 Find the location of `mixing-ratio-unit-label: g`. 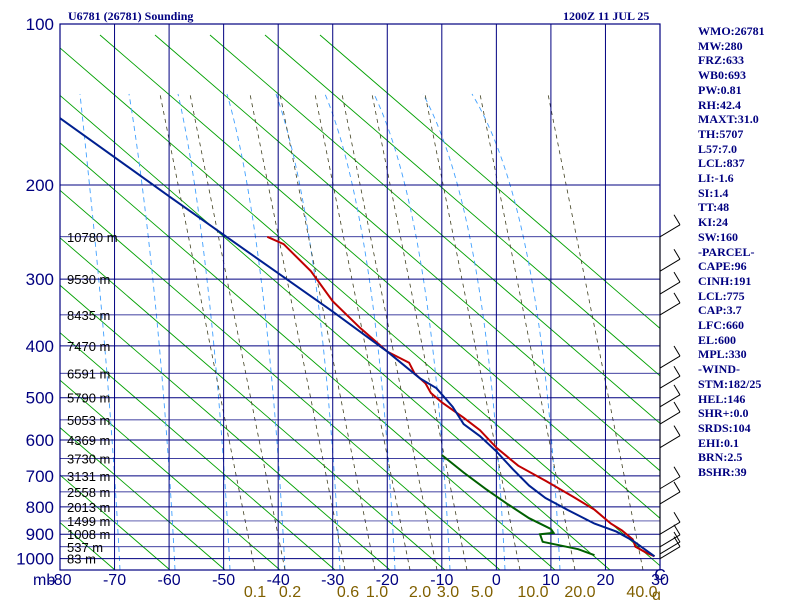

mixing-ratio-unit-label: g is located at coordinates (656, 593).